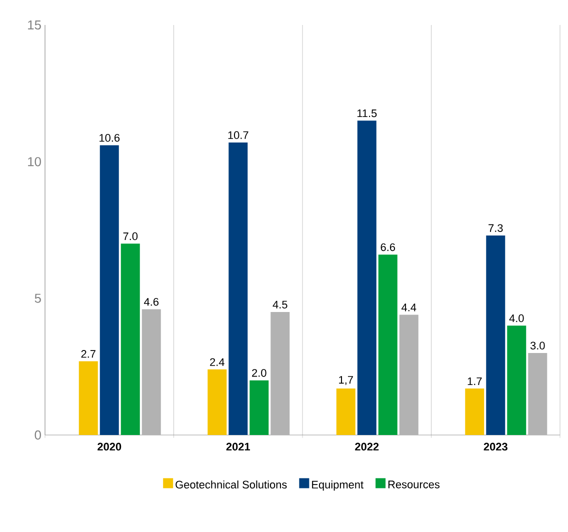  I want to click on x-tick-label: 2020, so click(110, 446).